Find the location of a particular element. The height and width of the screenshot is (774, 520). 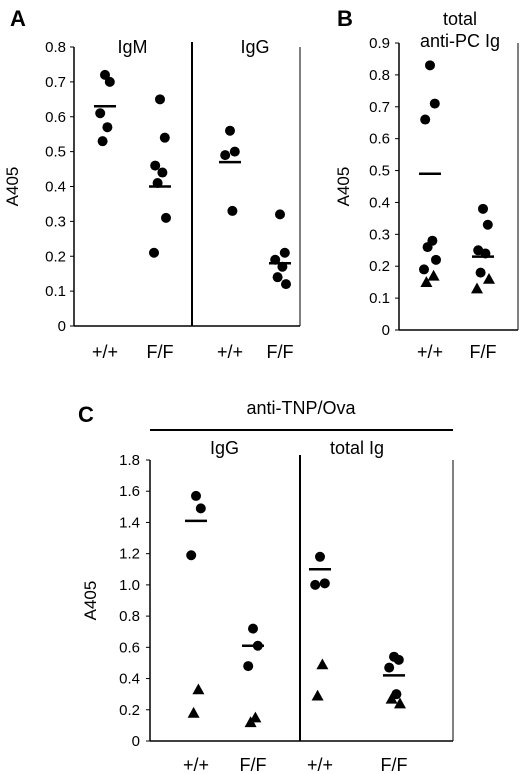

panel-c-ytick-label: 1.2 is located at coordinates (129, 554).